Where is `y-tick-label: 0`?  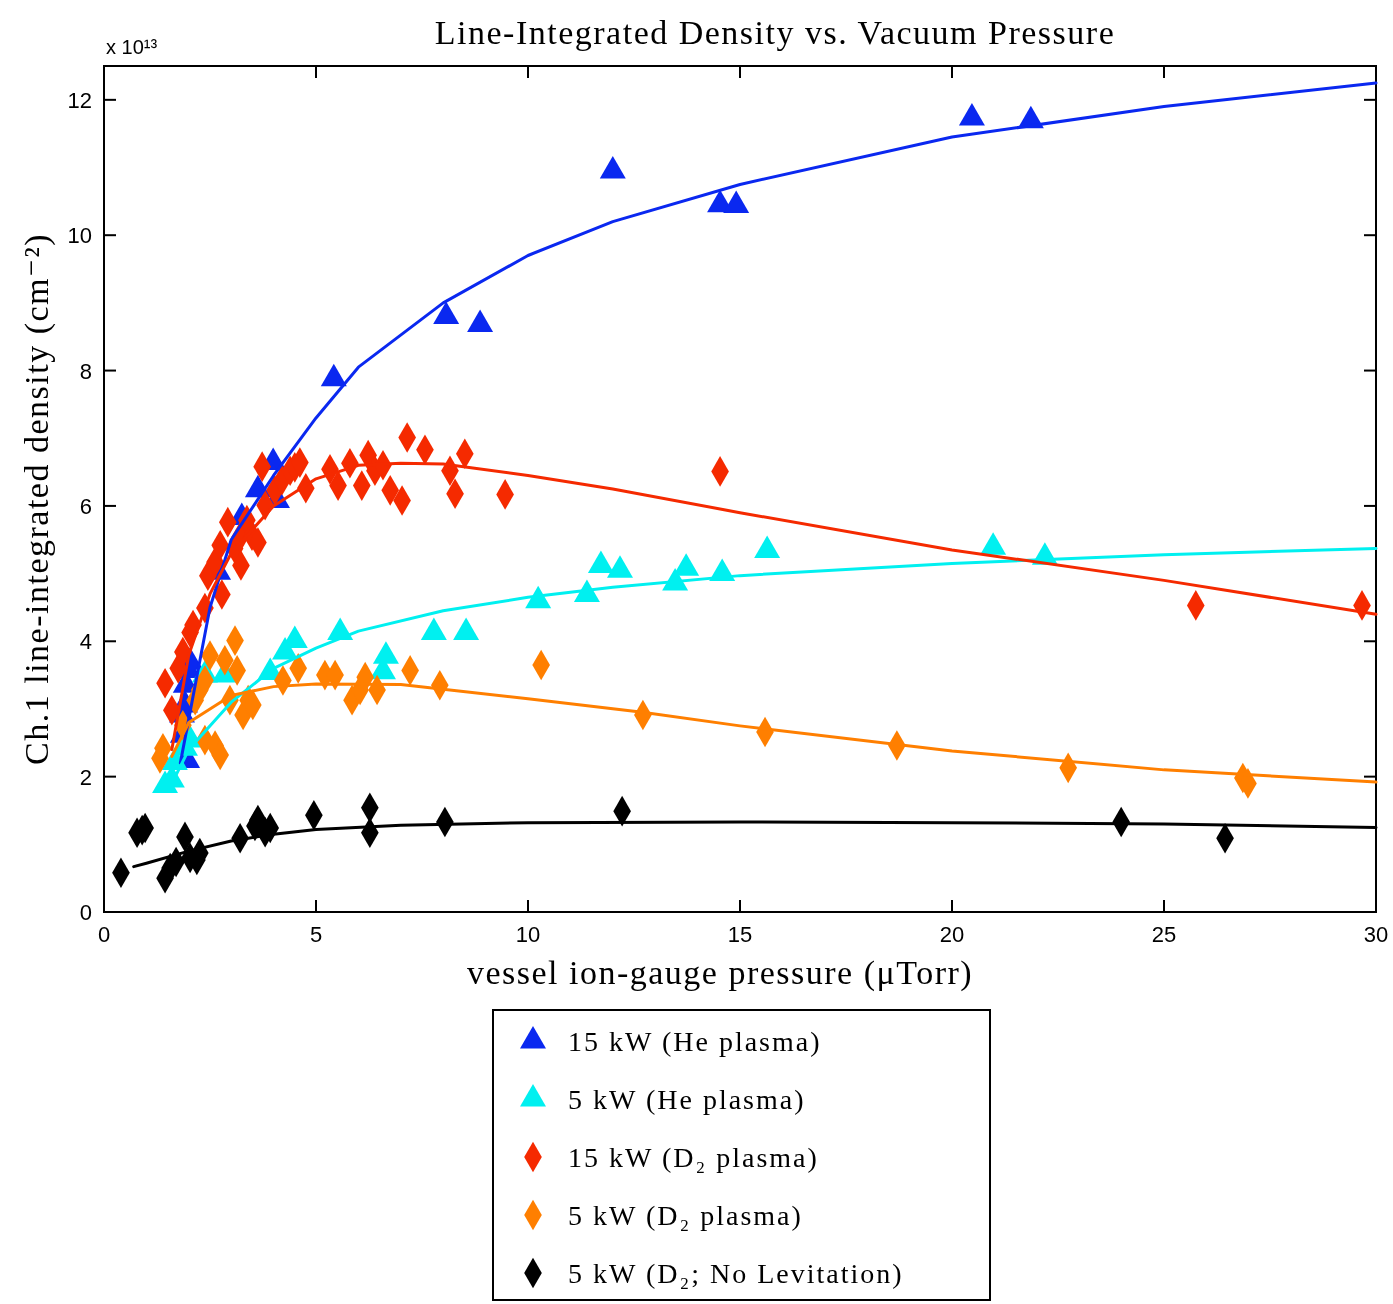
y-tick-label: 0 is located at coordinates (85, 912).